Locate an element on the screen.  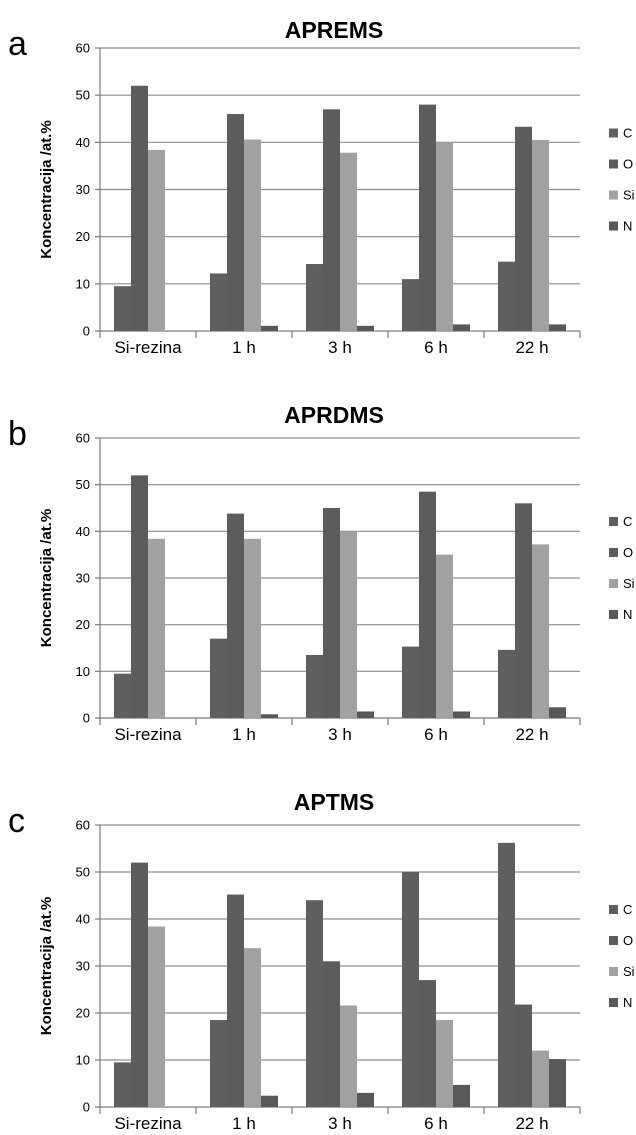
panel-letter: a is located at coordinates (17, 44).